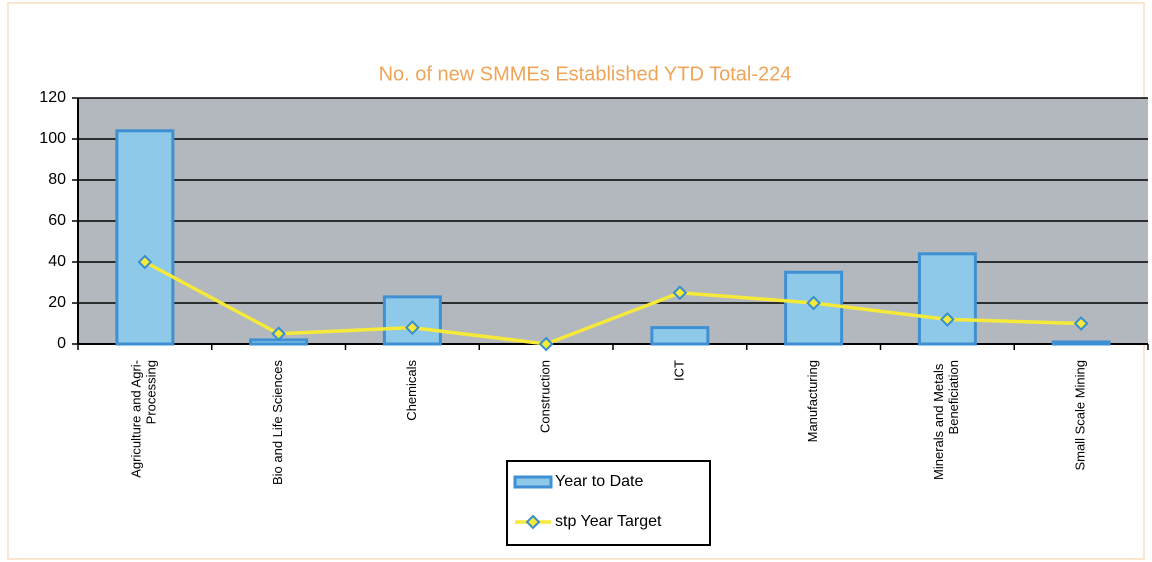  What do you see at coordinates (608, 503) in the screenshot?
I see `legend` at bounding box center [608, 503].